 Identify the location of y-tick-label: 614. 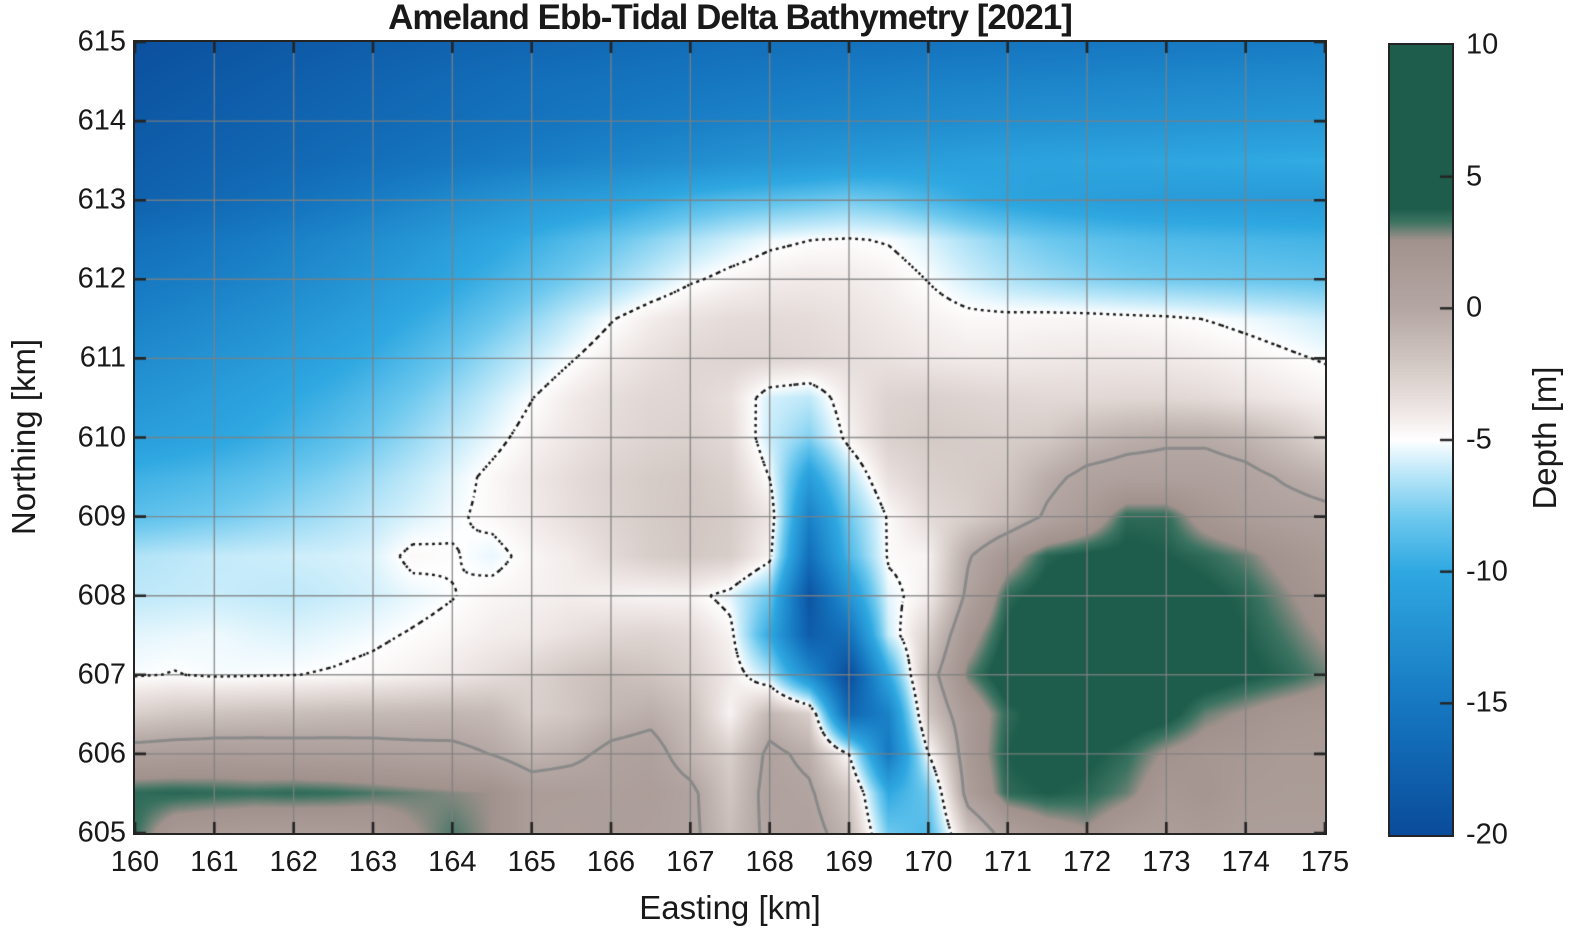
(101, 120).